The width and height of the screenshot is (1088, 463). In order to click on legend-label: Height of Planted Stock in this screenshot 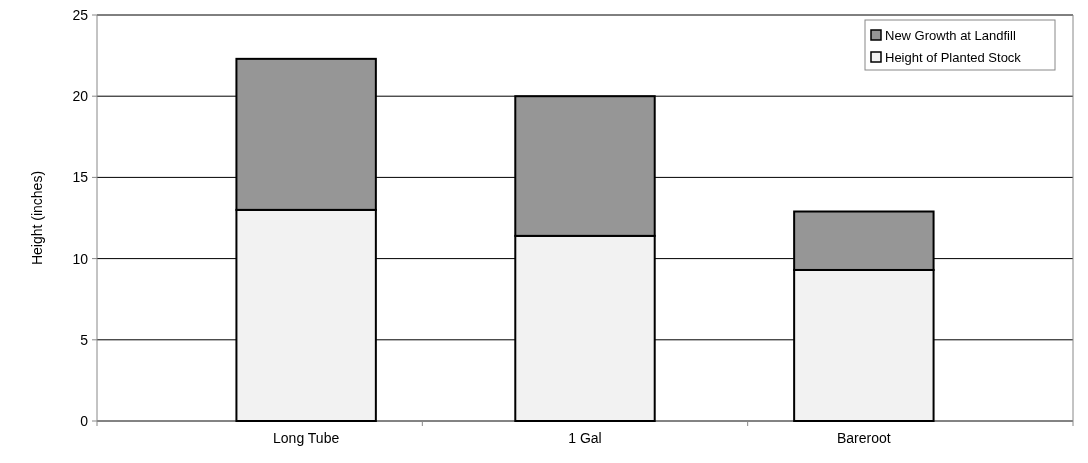, I will do `click(953, 57)`.